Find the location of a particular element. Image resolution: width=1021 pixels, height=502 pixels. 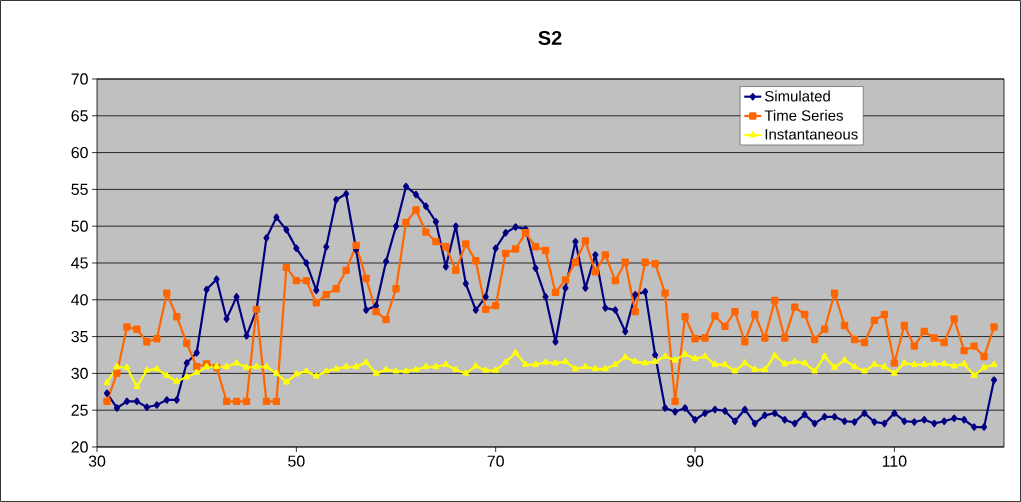

y-tick-label: 30 is located at coordinates (79, 373).